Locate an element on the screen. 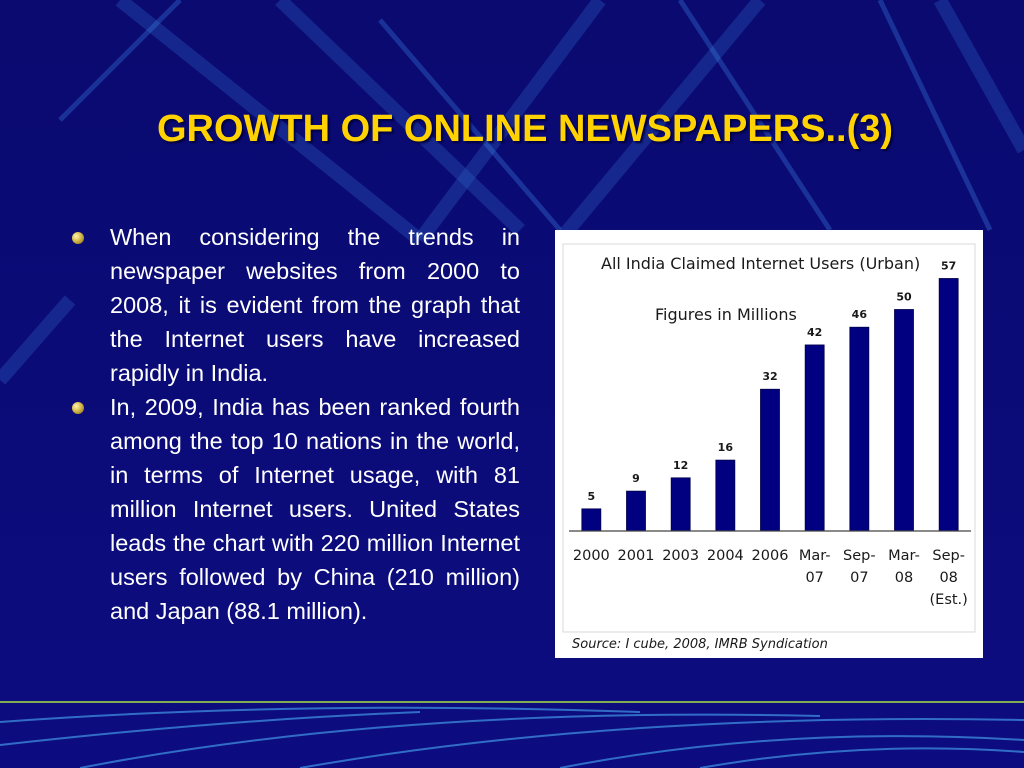 Image resolution: width=1024 pixels, height=768 pixels. data-label: 32 is located at coordinates (769, 376).